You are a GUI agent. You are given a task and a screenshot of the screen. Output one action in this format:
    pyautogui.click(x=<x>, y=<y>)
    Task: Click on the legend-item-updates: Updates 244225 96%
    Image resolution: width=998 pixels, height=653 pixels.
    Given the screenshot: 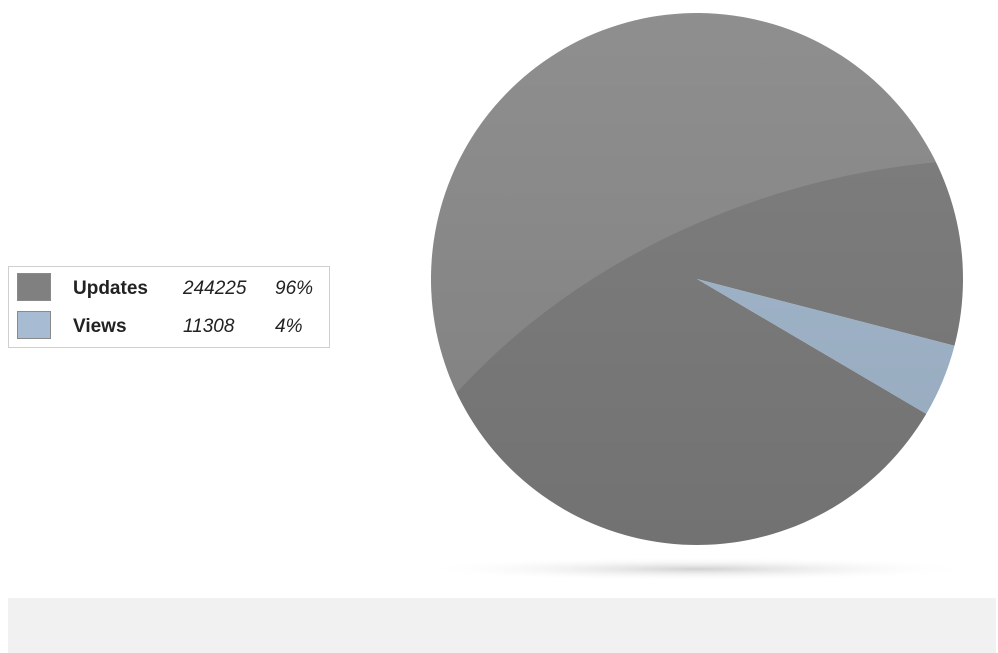 What is the action you would take?
    pyautogui.click(x=167, y=288)
    